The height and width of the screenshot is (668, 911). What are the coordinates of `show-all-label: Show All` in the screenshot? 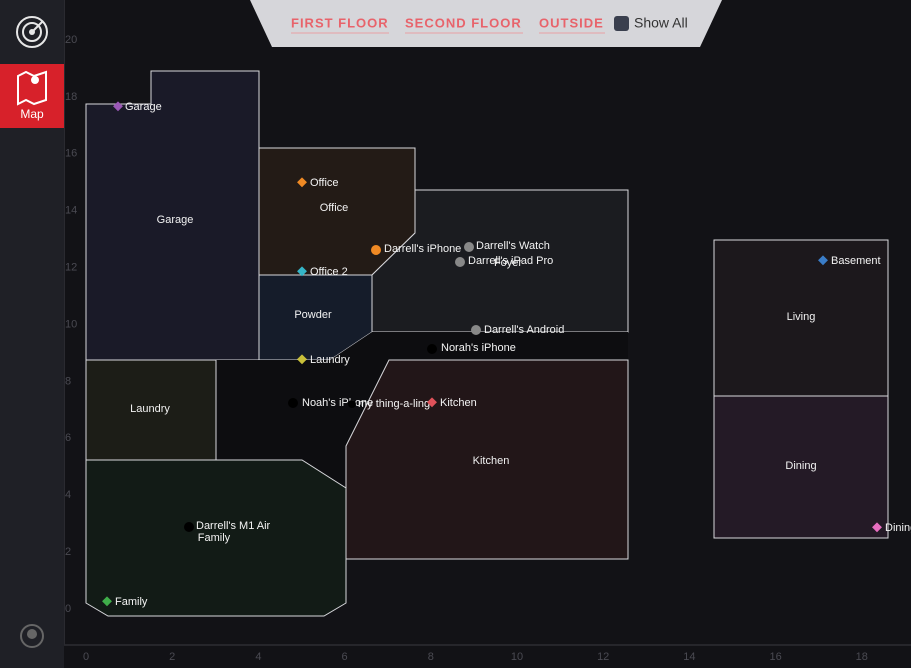 It's located at (661, 23).